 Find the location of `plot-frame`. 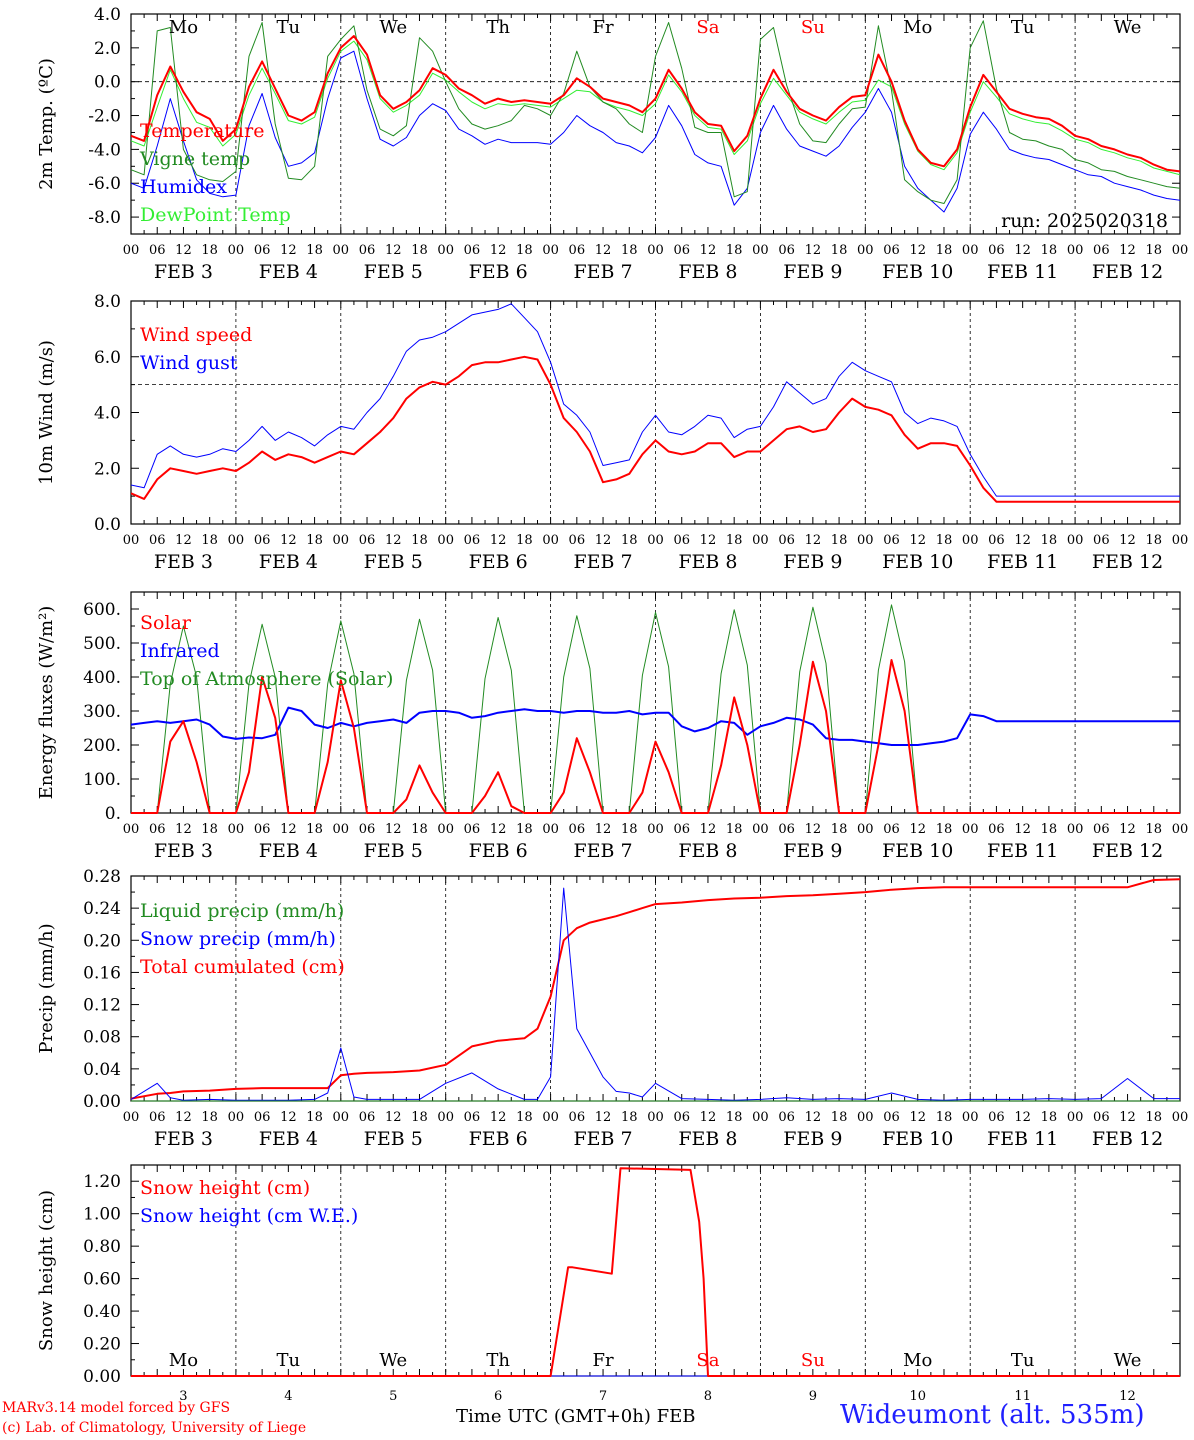

plot-frame is located at coordinates (655, 412).